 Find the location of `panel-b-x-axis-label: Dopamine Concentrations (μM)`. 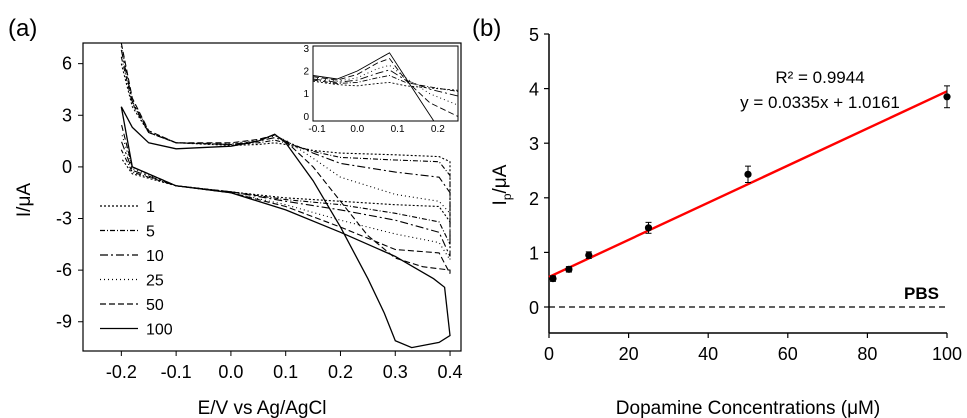

panel-b-x-axis-label: Dopamine Concentrations (μM) is located at coordinates (748, 408).